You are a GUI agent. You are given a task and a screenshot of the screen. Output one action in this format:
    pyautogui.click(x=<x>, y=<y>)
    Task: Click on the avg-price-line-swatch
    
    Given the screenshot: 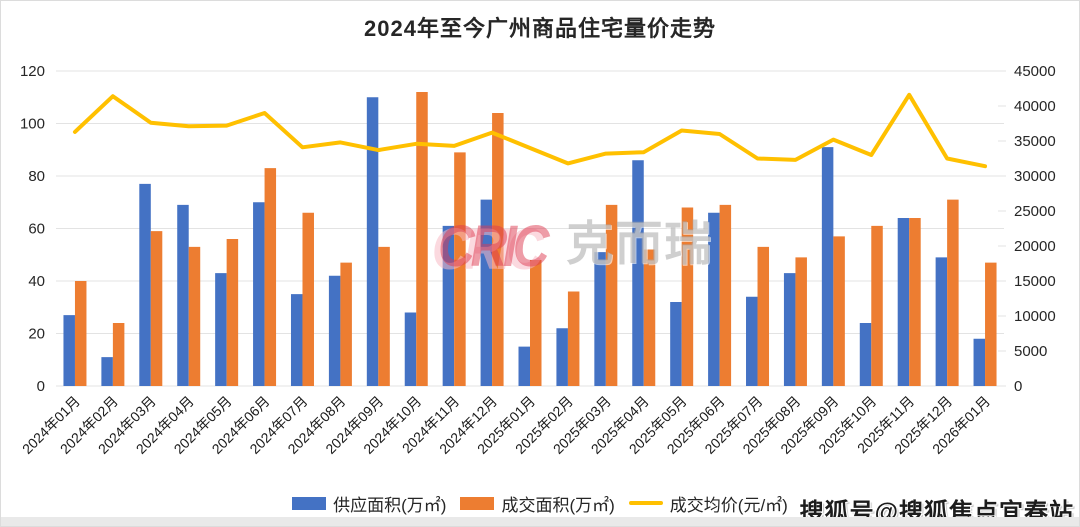 What is the action you would take?
    pyautogui.click(x=645, y=503)
    